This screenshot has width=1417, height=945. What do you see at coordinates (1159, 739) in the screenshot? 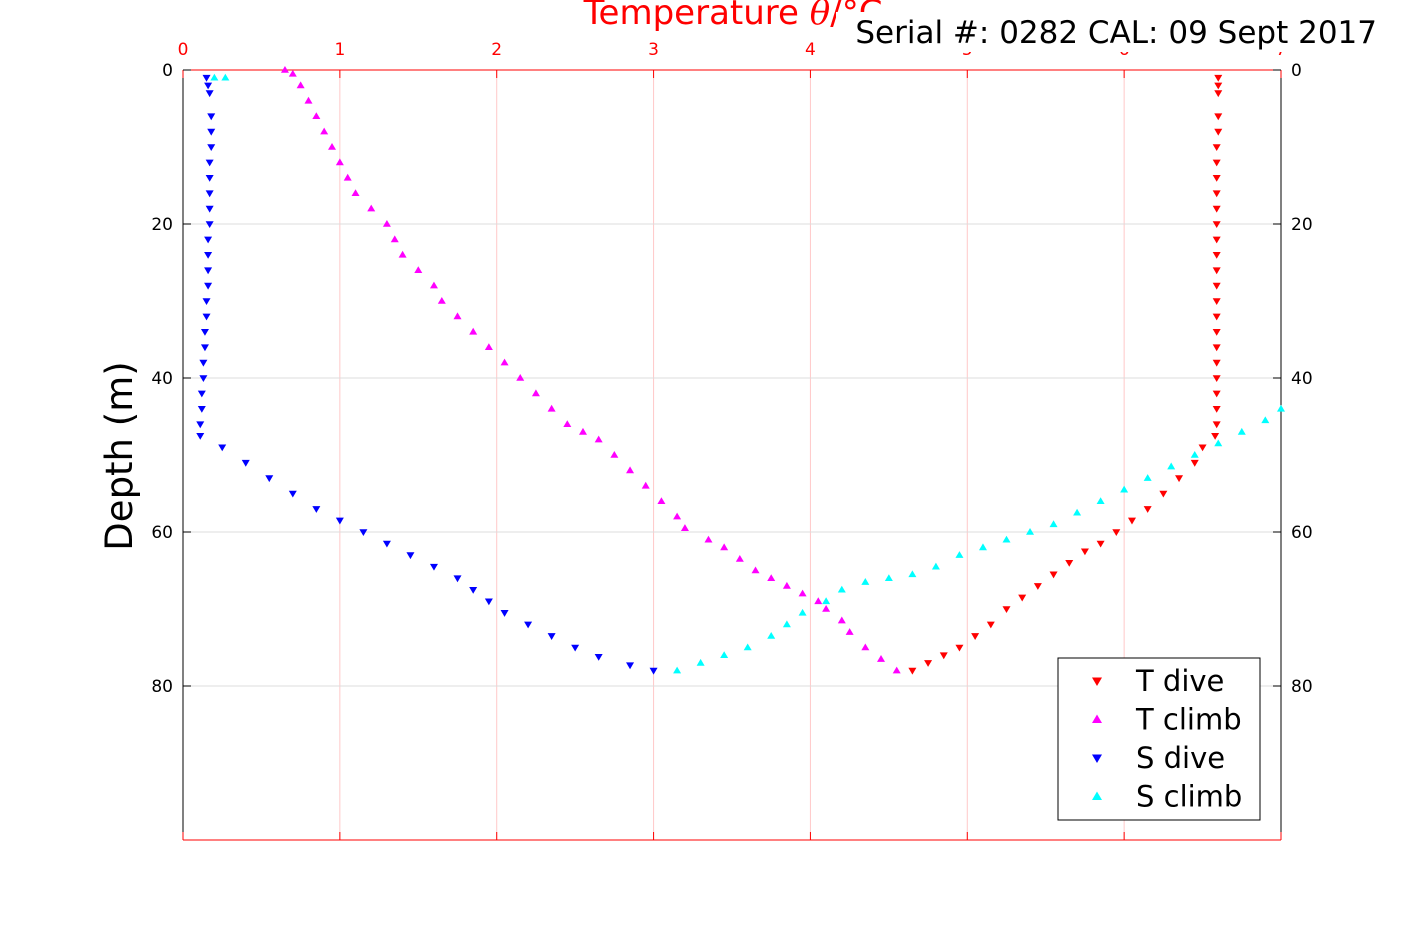
I see `legend: T dive T climb S dive S climb` at bounding box center [1159, 739].